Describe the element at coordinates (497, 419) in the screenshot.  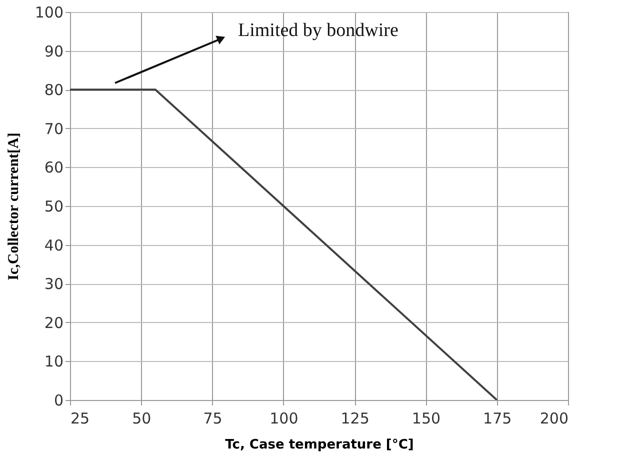
I see `x-tick-label: 175` at that location.